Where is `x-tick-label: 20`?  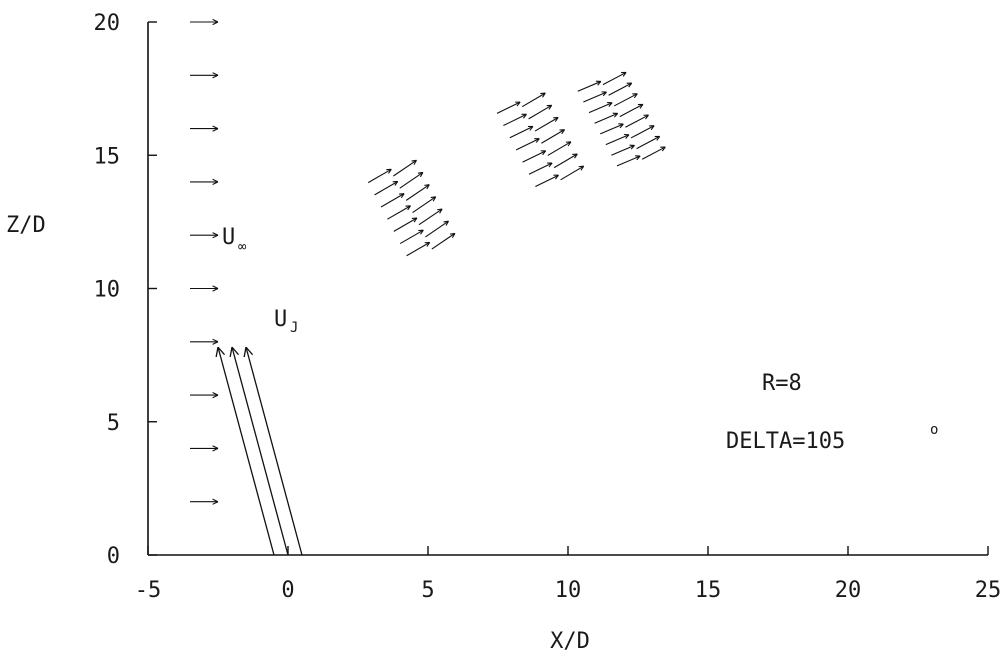
x-tick-label: 20 is located at coordinates (848, 590).